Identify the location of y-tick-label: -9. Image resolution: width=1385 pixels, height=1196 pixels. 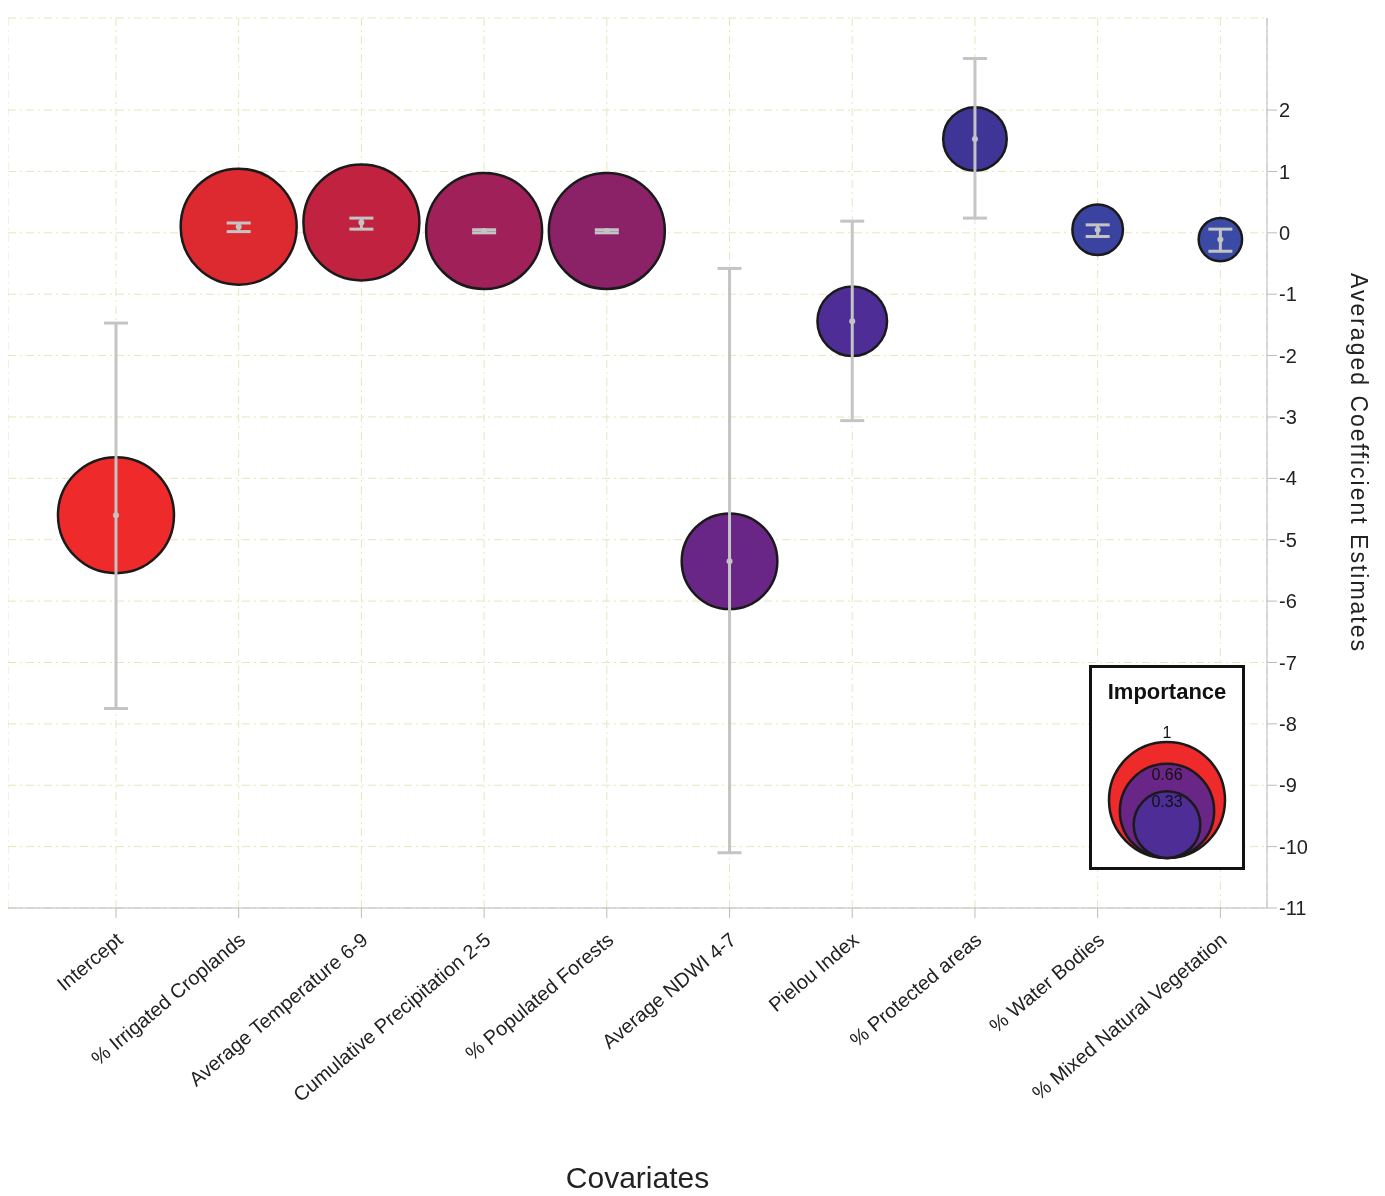
(1288, 785).